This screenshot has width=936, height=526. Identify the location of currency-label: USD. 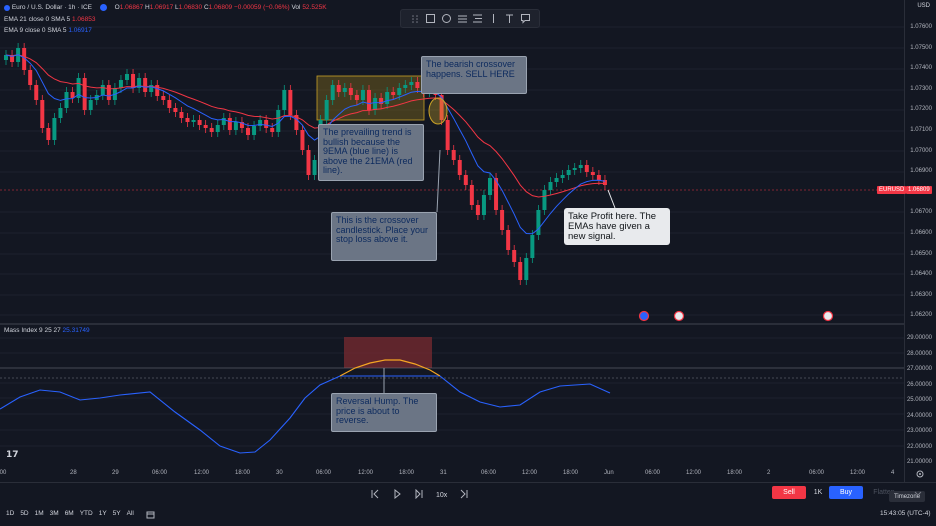
(923, 6).